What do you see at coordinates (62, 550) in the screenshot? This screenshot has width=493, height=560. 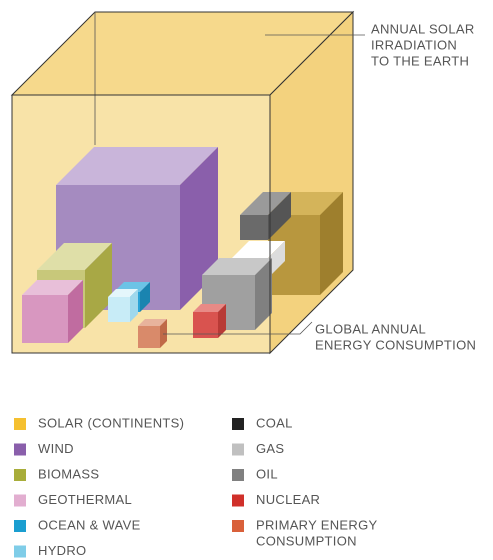 I see `legend-label: HYDRO` at bounding box center [62, 550].